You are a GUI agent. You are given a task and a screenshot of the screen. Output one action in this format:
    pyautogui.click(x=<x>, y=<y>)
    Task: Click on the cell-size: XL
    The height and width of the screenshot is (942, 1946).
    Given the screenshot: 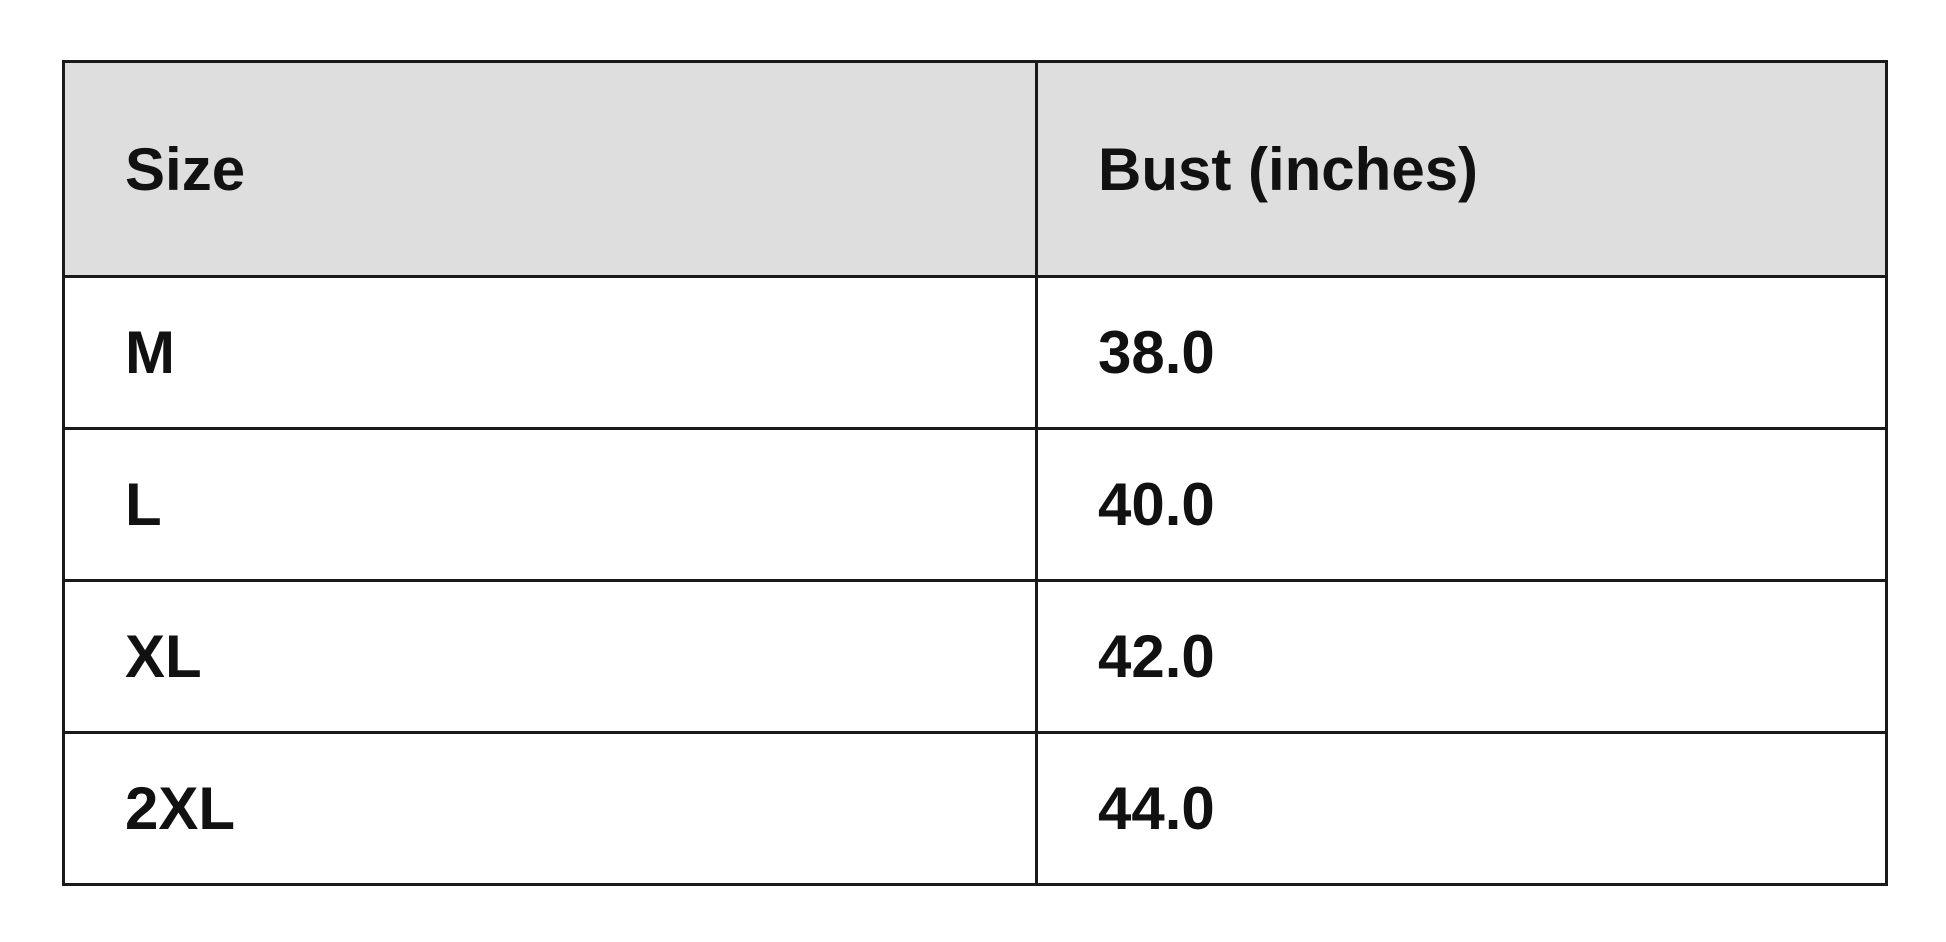 What is the action you would take?
    pyautogui.click(x=550, y=656)
    